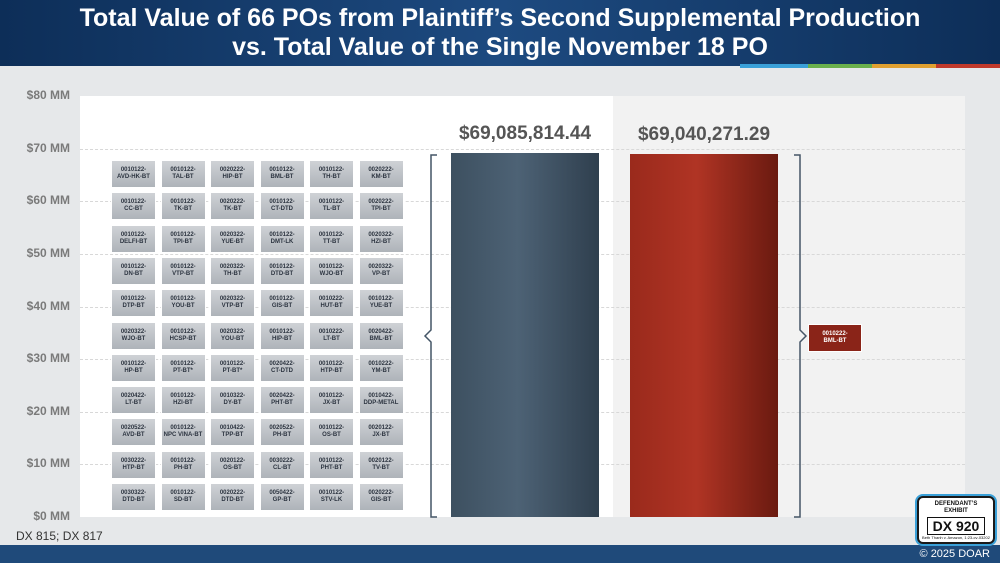 This screenshot has width=1000, height=563. I want to click on po-cell: 0020222- DTD-BT, so click(232, 497).